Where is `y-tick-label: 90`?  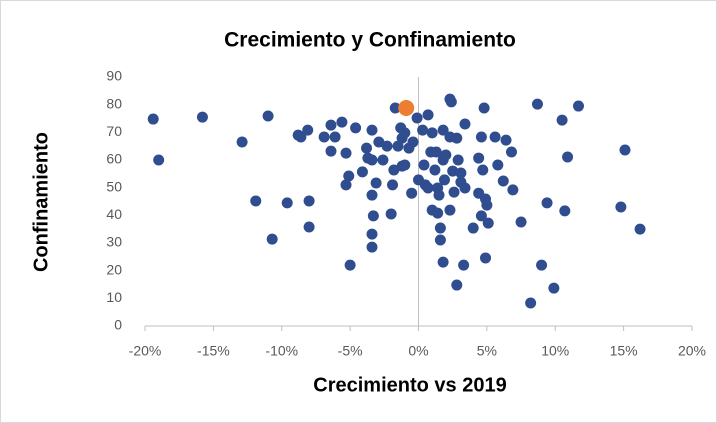
y-tick-label: 90 is located at coordinates (114, 76).